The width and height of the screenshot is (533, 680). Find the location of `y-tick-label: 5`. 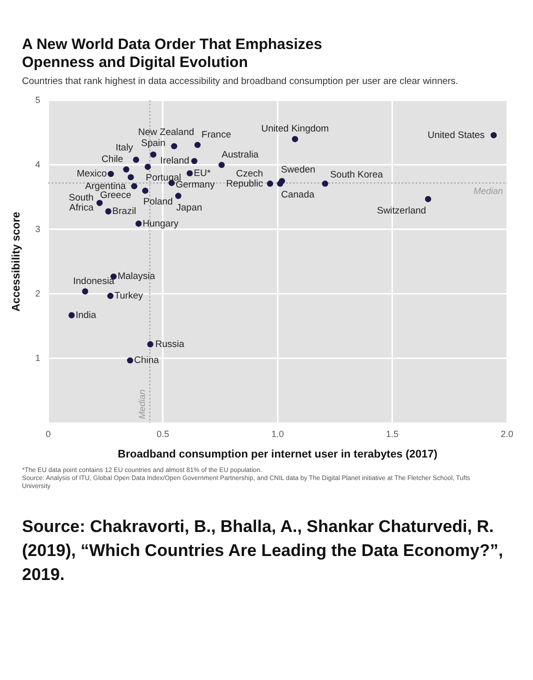

y-tick-label: 5 is located at coordinates (37, 99).